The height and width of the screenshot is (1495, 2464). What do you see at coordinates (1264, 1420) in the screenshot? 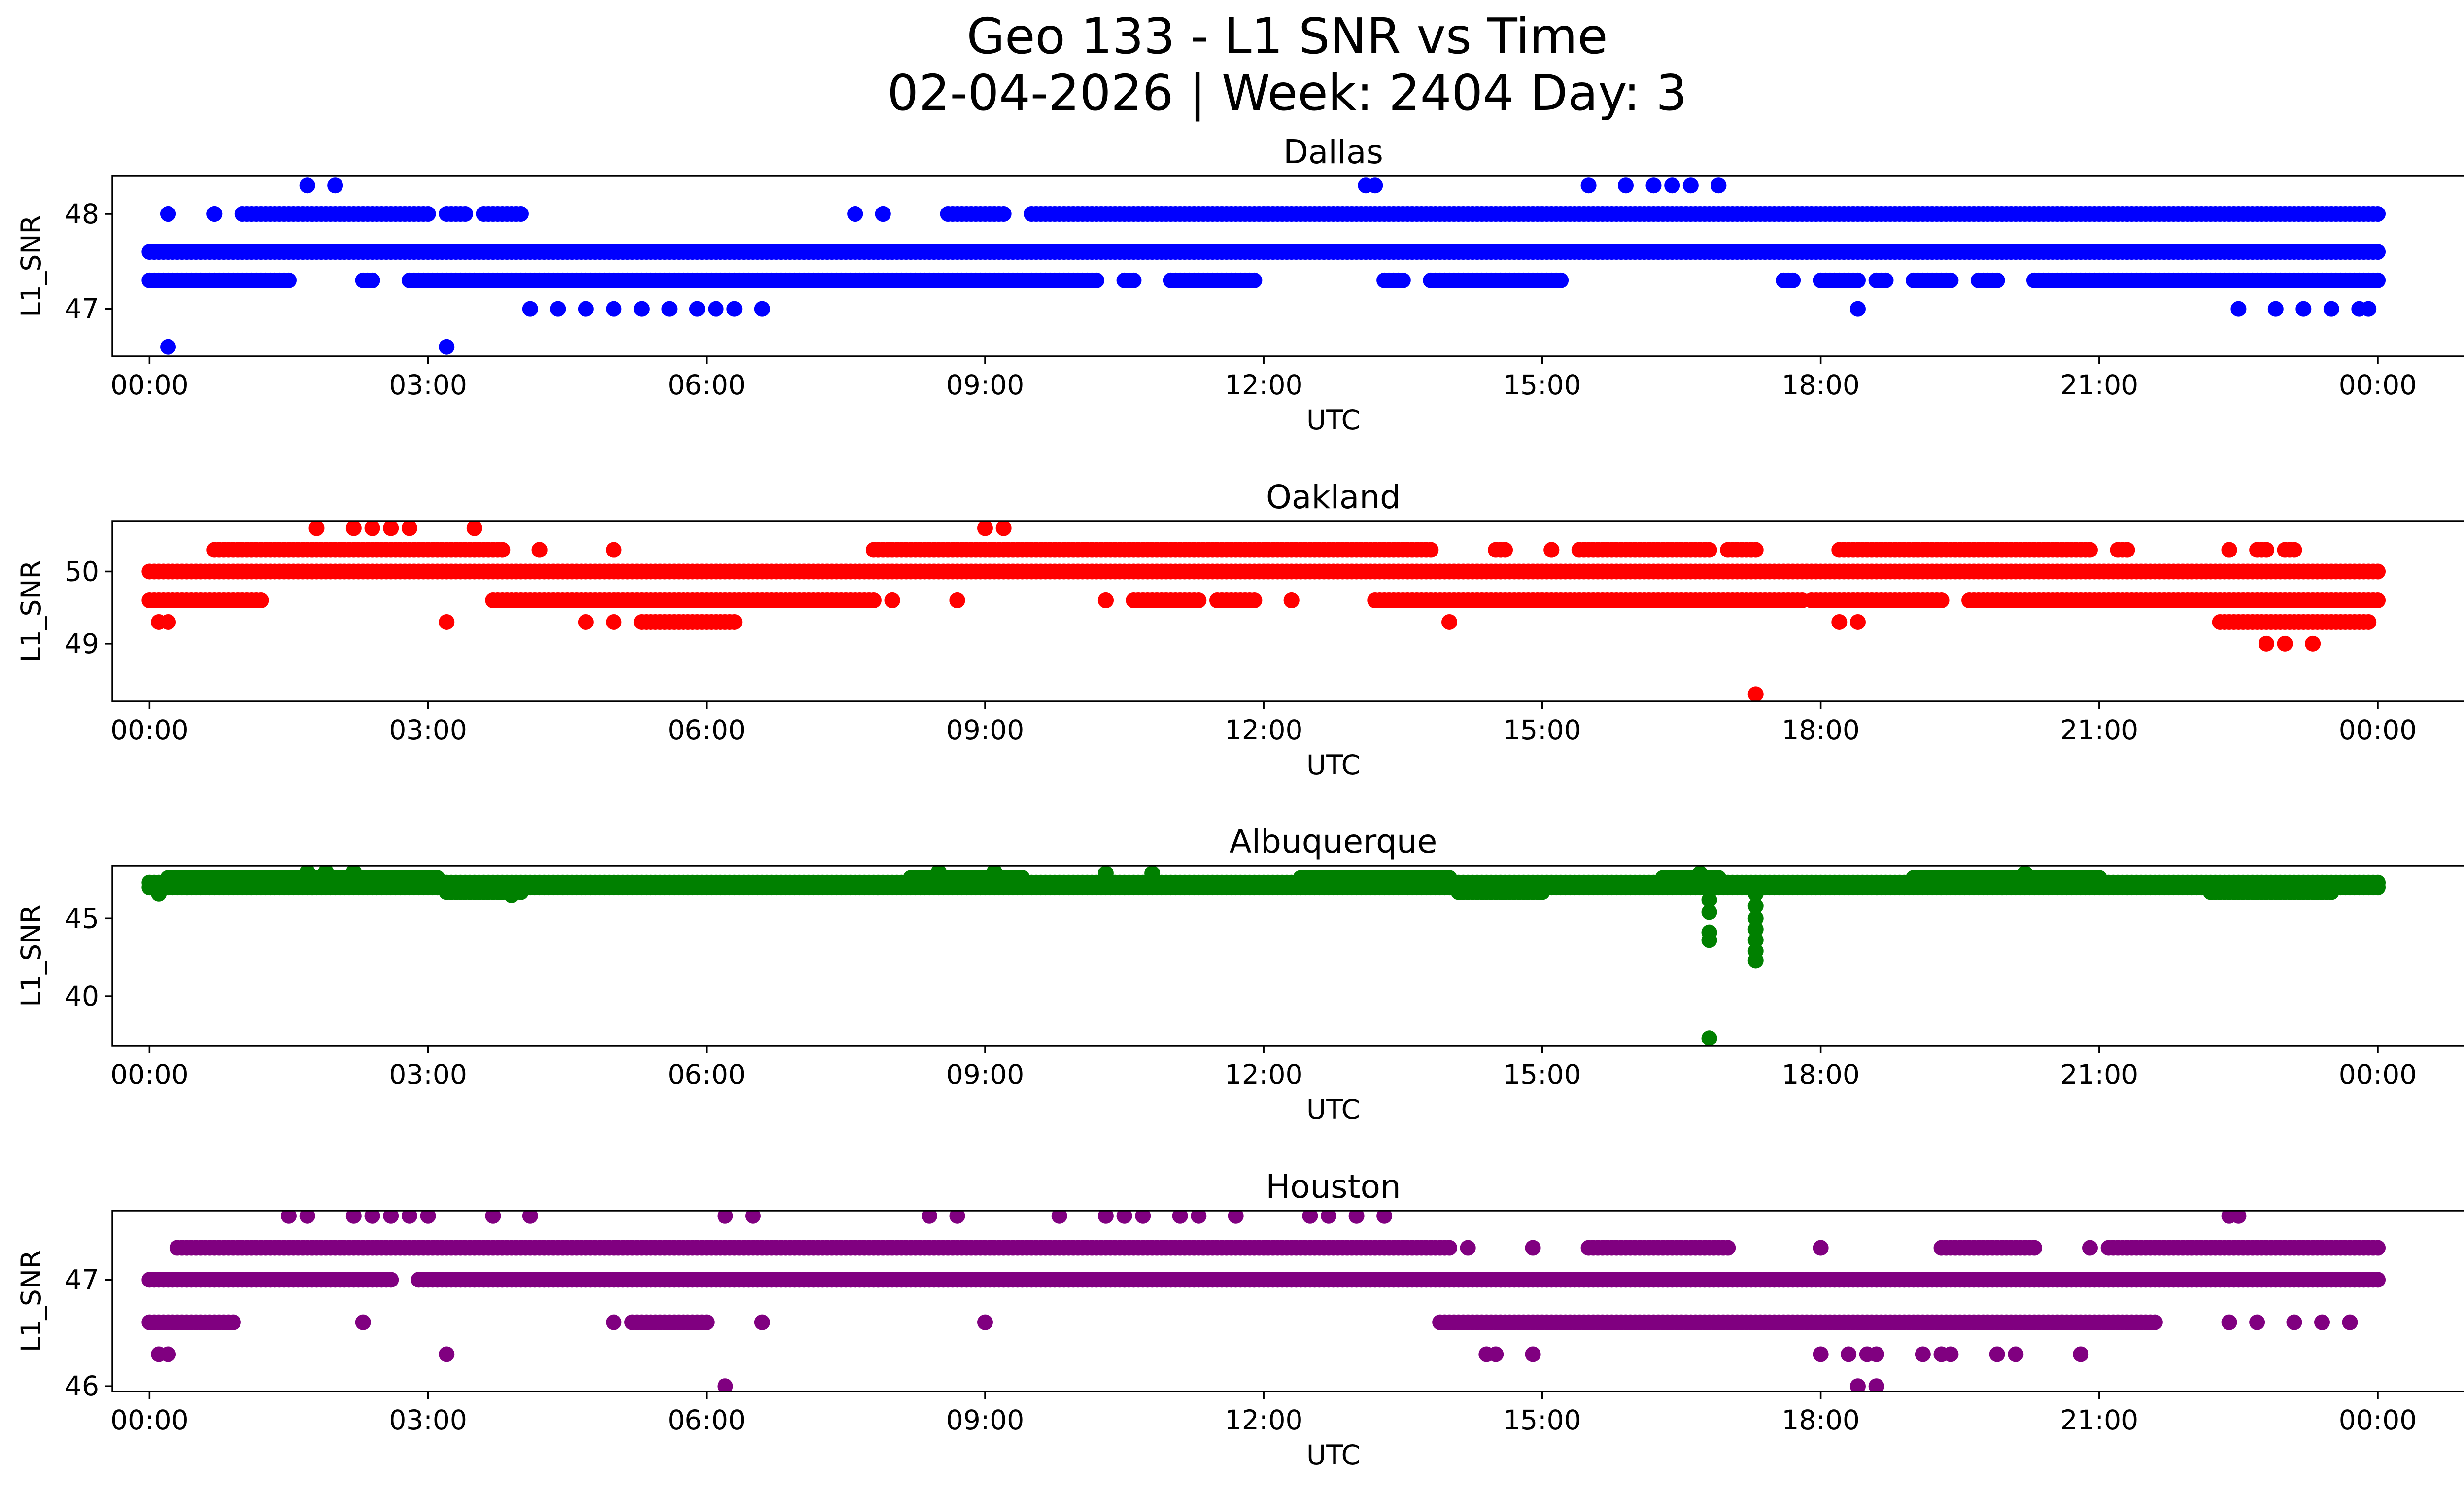
I see `x-tick-label: 12:00` at bounding box center [1264, 1420].